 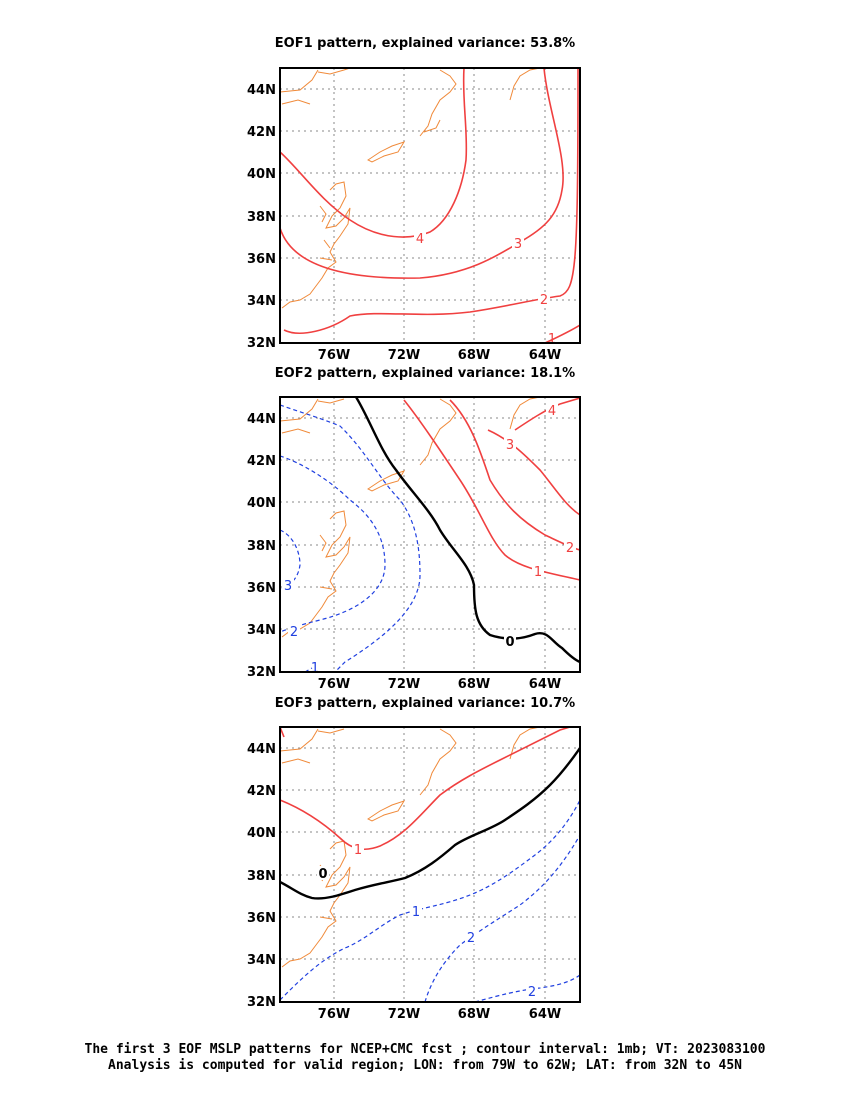 I want to click on panel-2-lon-ticks: 76W 72W 68W 64W, so click(x=439, y=684).